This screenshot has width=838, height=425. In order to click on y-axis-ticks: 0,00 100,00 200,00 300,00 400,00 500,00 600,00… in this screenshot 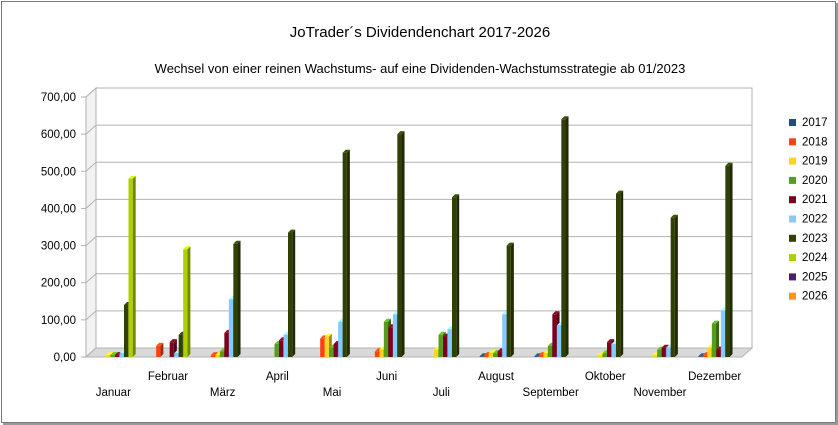, I will do `click(58, 228)`.